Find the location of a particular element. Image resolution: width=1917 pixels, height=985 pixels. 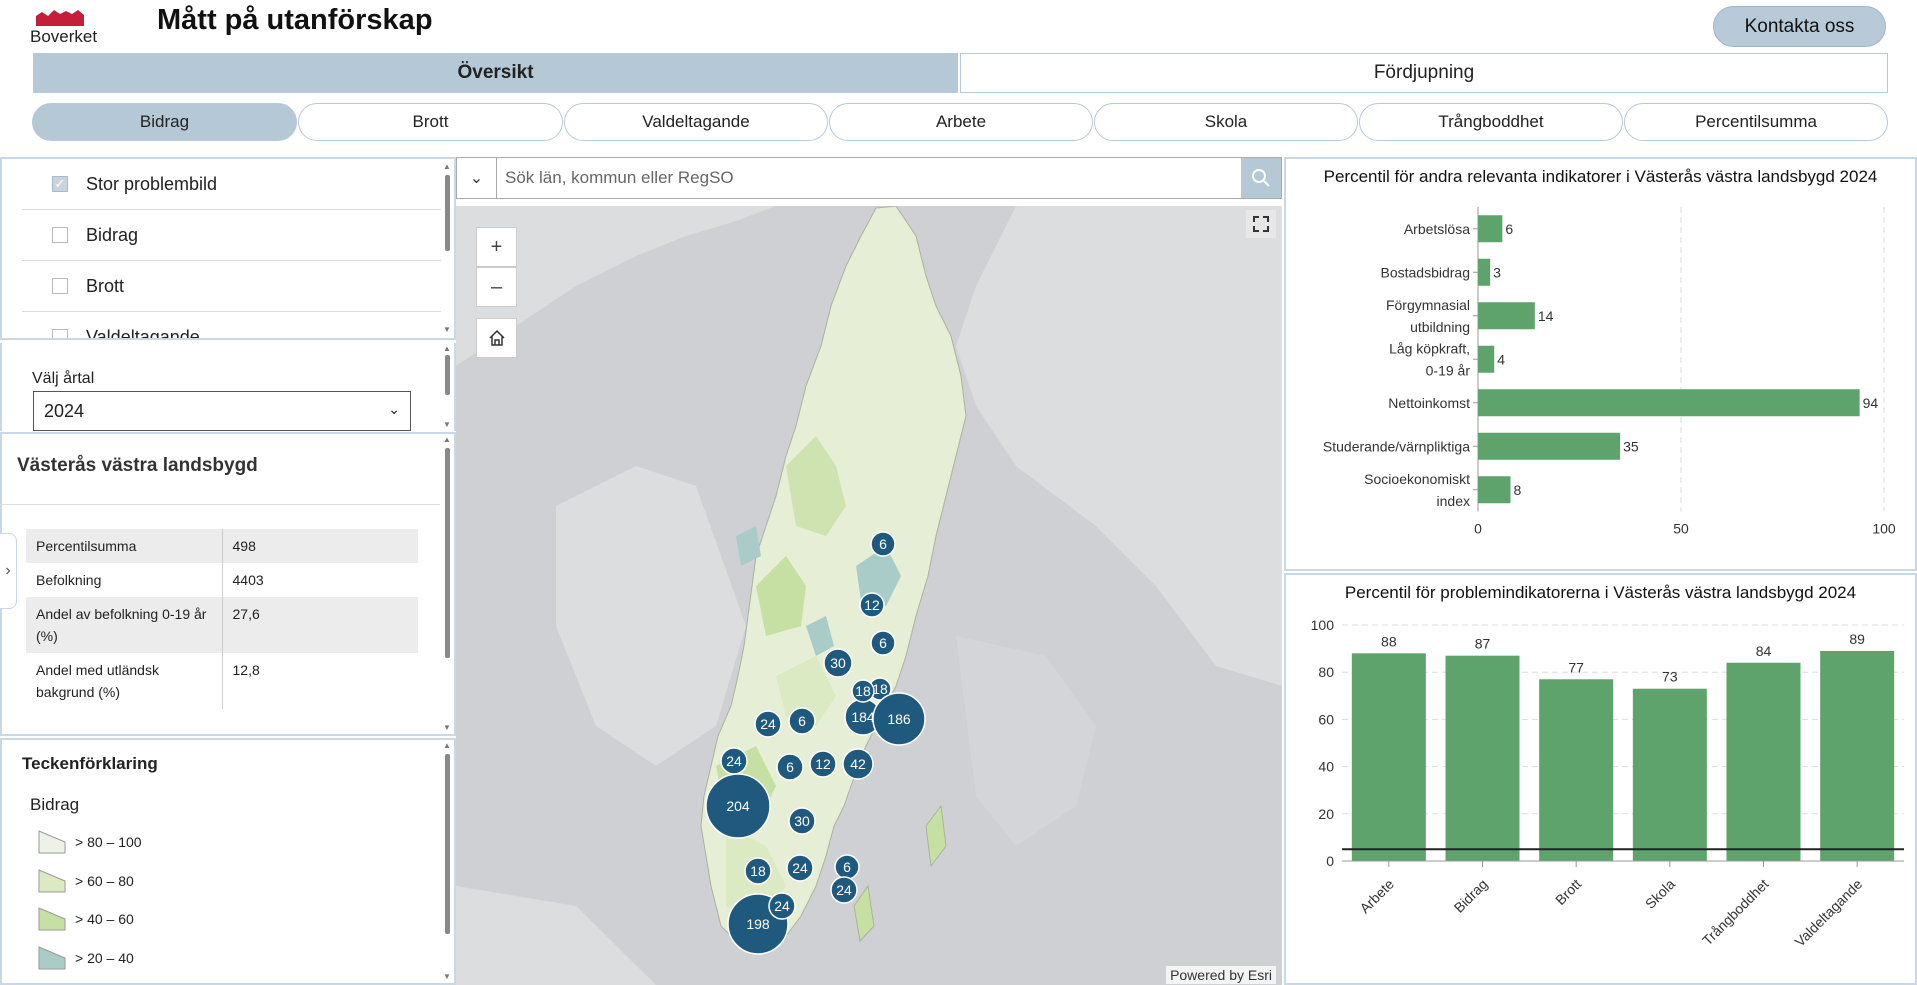

search-dropdown-button: ⌄ is located at coordinates (477, 178).